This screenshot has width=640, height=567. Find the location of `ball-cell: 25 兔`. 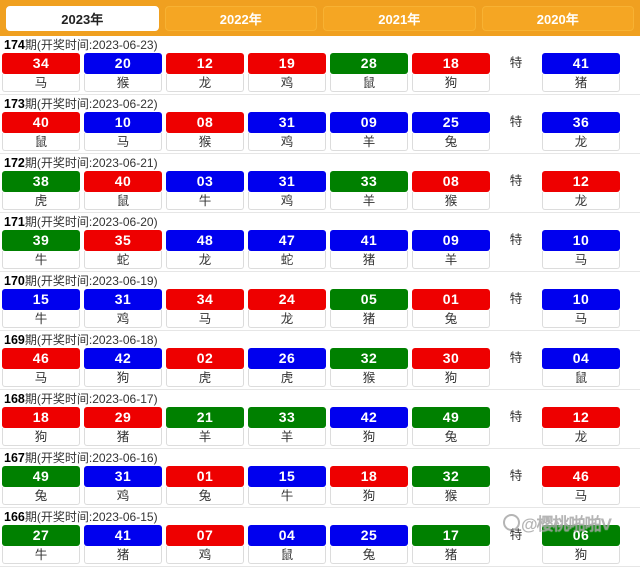

ball-cell: 25 兔 is located at coordinates (369, 544).